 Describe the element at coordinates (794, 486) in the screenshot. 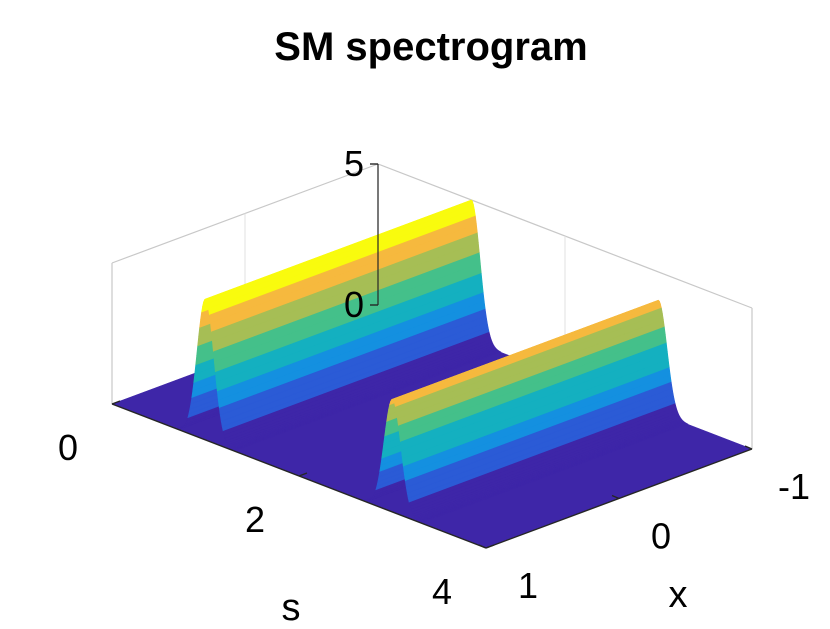

I see `x-tick-label: -1` at that location.